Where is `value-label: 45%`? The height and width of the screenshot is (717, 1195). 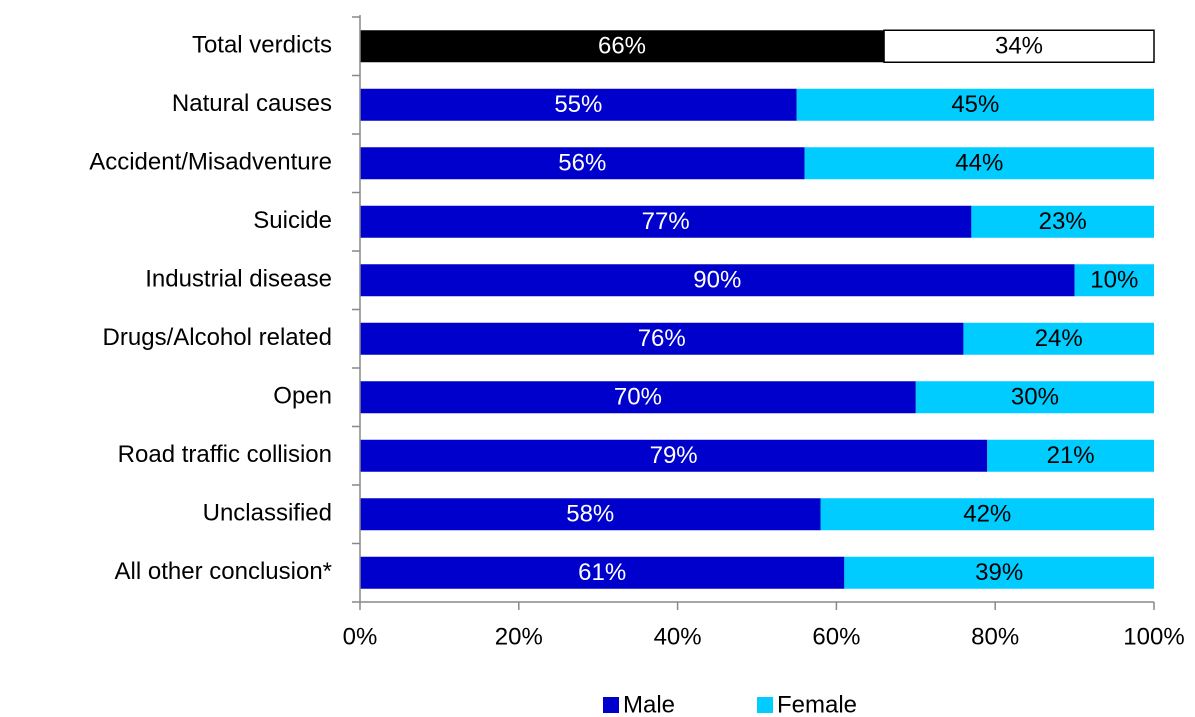 value-label: 45% is located at coordinates (975, 104).